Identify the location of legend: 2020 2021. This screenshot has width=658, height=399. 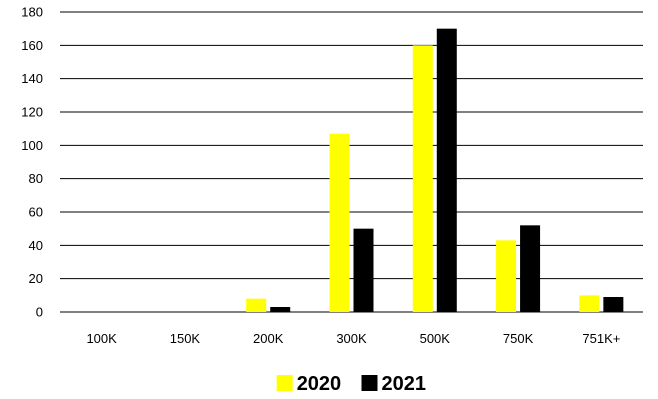
(351, 384).